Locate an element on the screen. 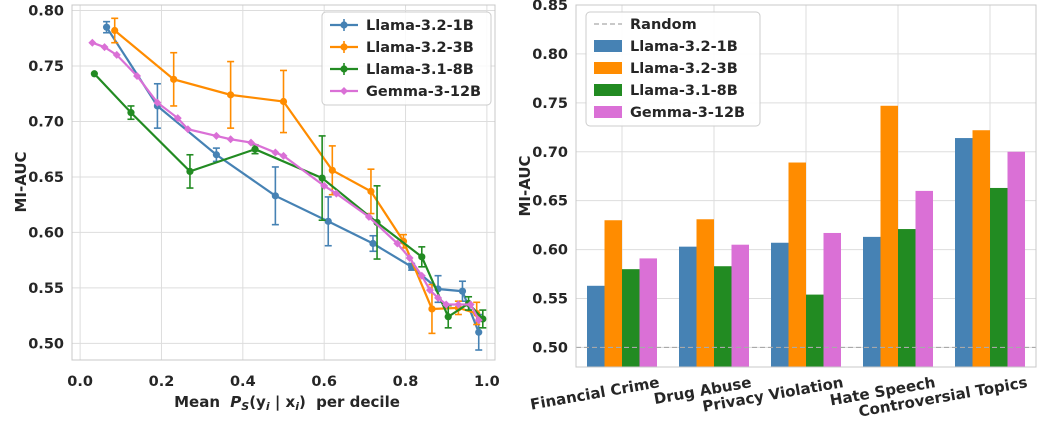 Image resolution: width=1050 pixels, height=434 pixels. left-y-axis-label: MI-AUC is located at coordinates (21, 181).